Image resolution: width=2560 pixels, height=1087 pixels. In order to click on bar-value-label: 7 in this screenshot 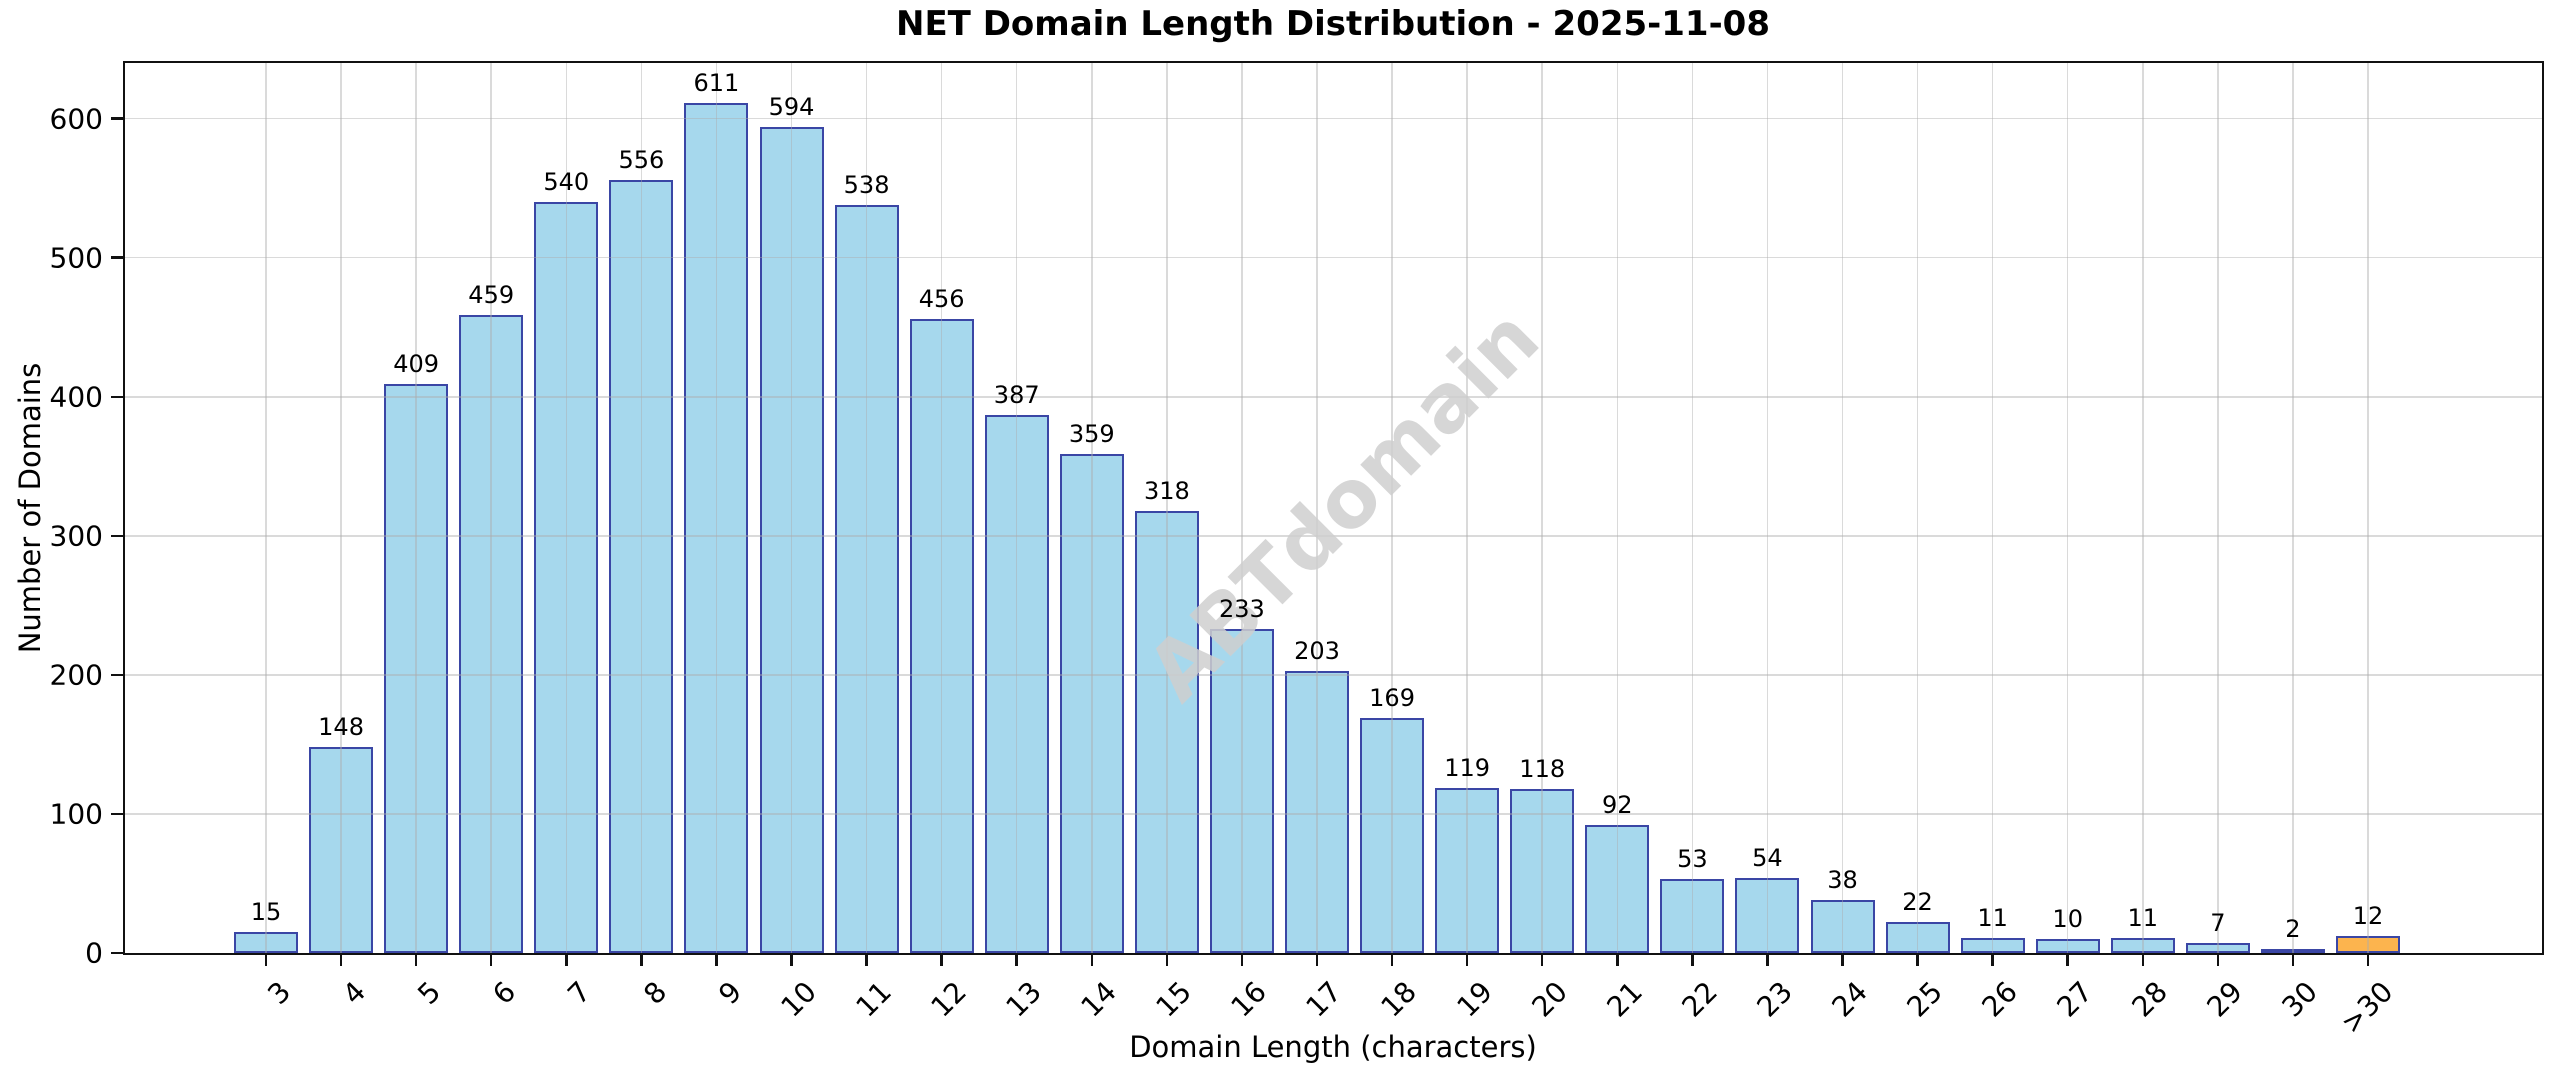, I will do `click(2218, 923)`.